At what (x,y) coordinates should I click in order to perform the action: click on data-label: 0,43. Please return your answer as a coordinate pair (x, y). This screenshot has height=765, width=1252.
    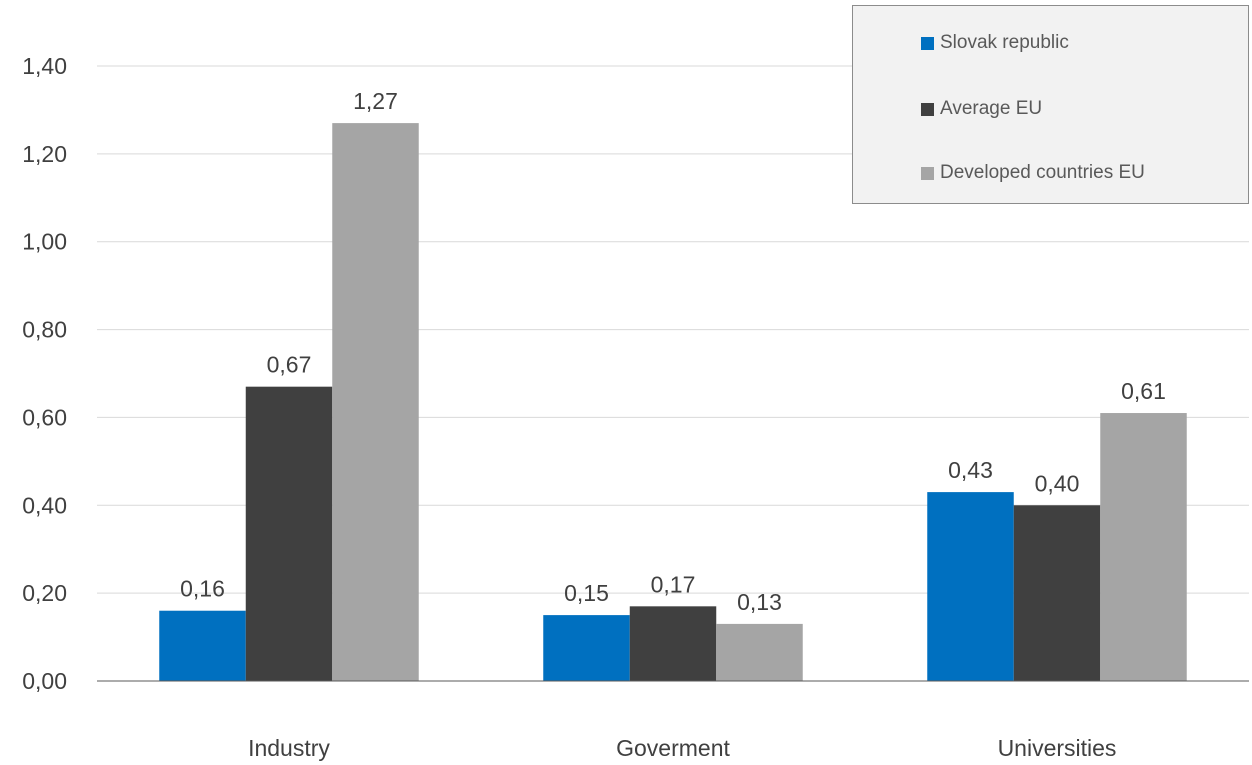
    Looking at the image, I should click on (970, 470).